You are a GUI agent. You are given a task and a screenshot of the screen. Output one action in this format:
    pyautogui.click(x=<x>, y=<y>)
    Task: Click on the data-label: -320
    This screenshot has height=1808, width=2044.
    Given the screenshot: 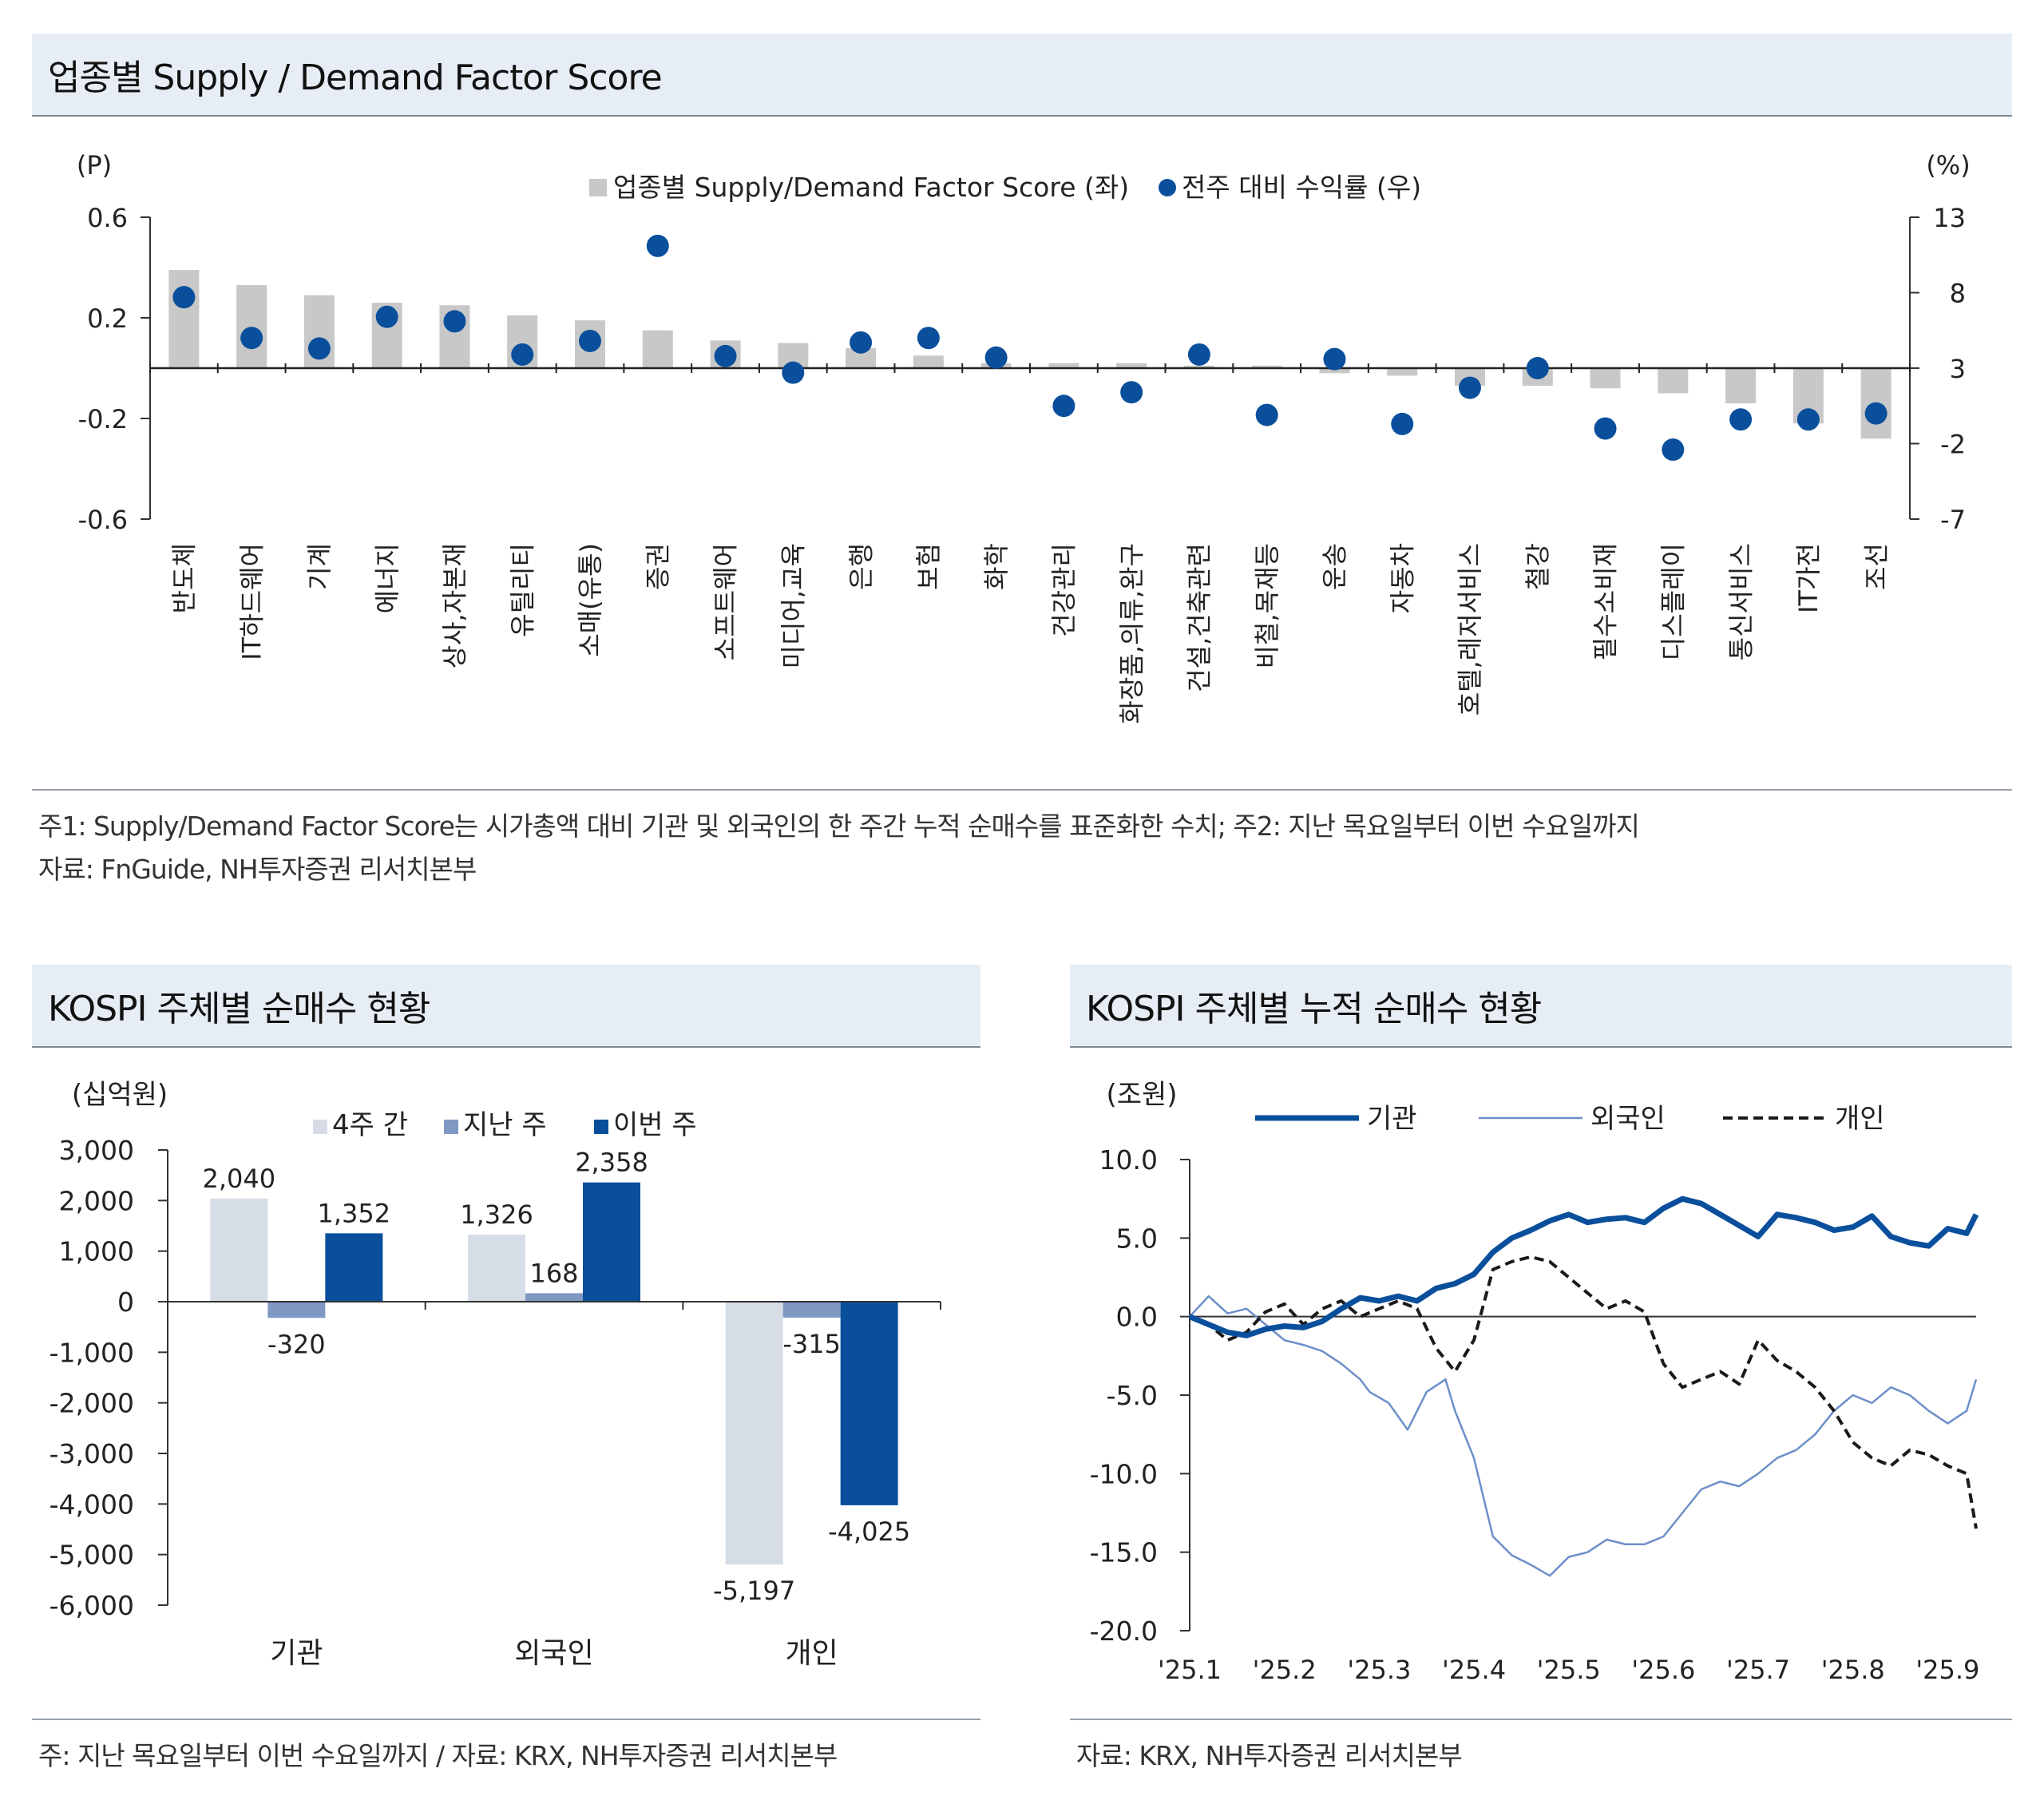 What is the action you would take?
    pyautogui.click(x=296, y=1344)
    